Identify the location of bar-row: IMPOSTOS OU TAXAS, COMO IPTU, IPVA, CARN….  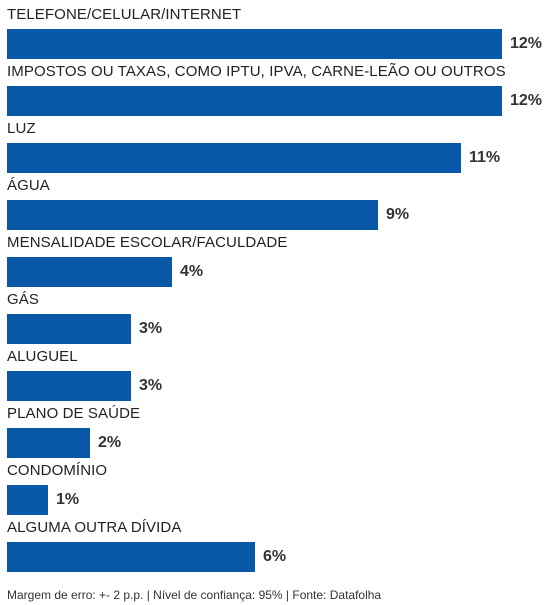
(274, 91).